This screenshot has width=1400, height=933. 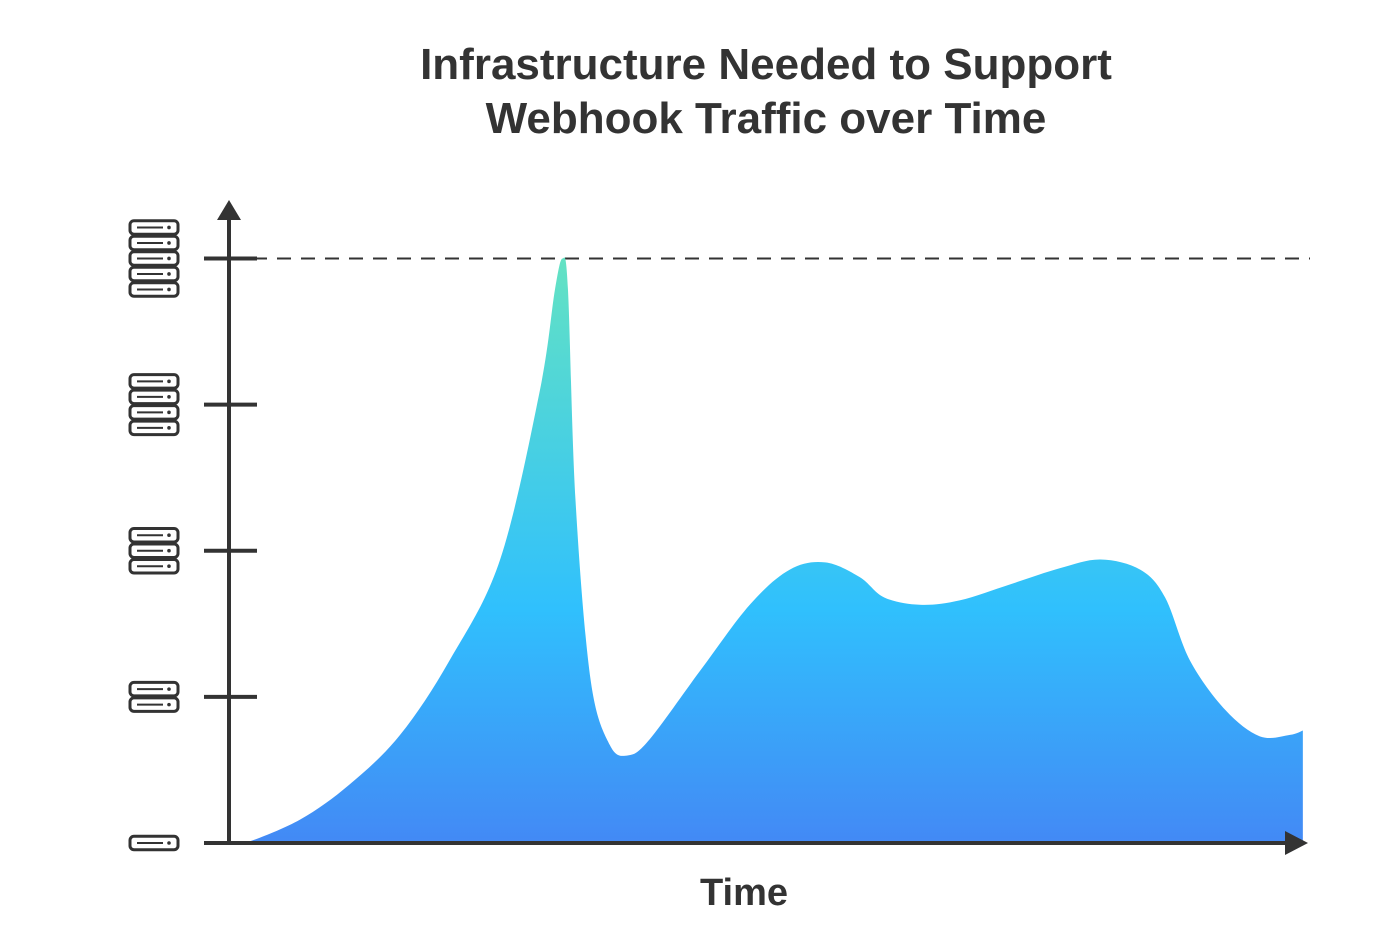 What do you see at coordinates (1296, 843) in the screenshot?
I see `x-axis-arrow` at bounding box center [1296, 843].